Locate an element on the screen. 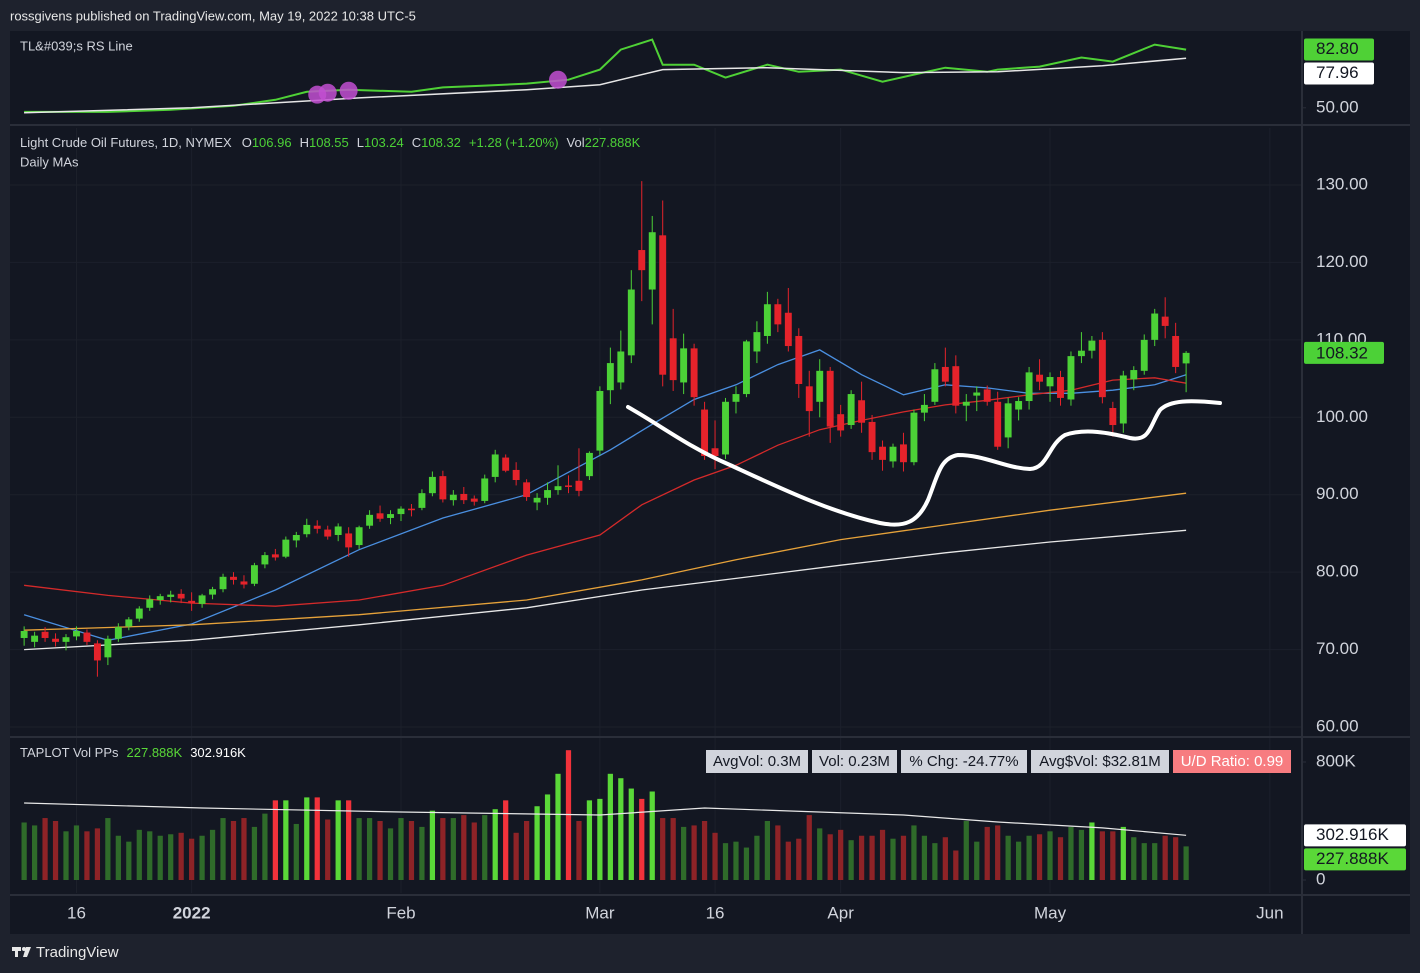 The height and width of the screenshot is (973, 1420). pane-subtitle: Daily MAs is located at coordinates (49, 161).